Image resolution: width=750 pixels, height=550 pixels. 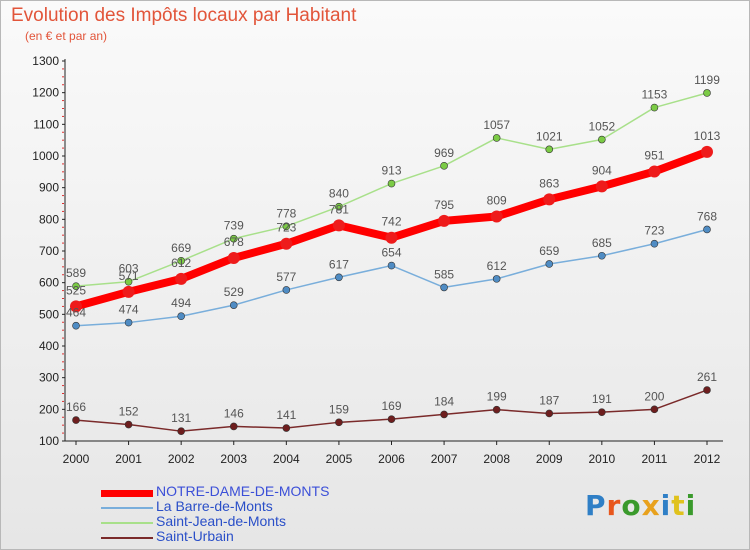 I want to click on x-tick-label: 2001, so click(x=128, y=459).